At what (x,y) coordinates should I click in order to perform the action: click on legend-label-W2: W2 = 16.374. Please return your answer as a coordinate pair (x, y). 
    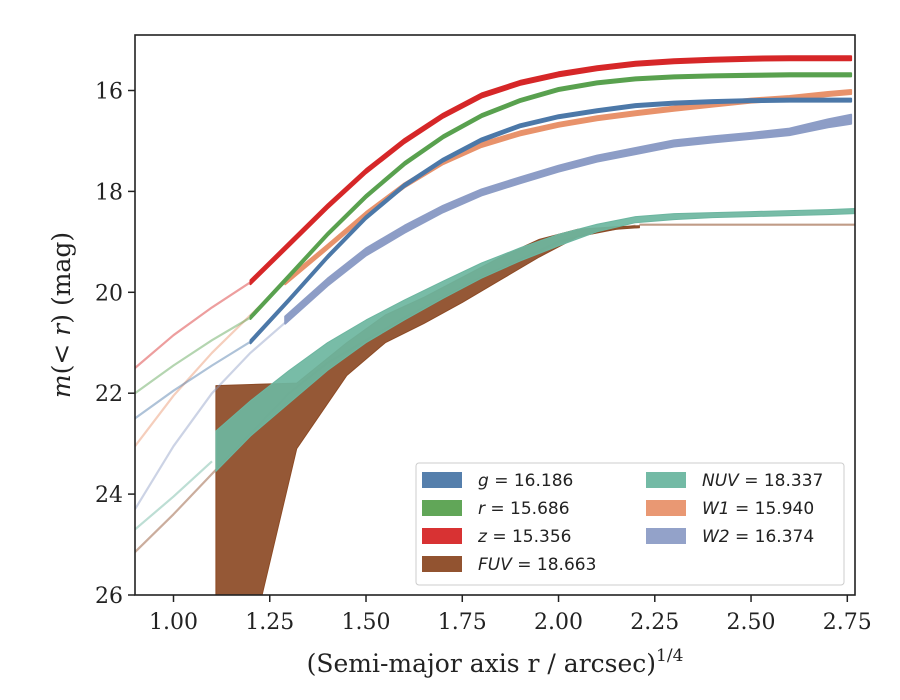
    Looking at the image, I should click on (758, 537).